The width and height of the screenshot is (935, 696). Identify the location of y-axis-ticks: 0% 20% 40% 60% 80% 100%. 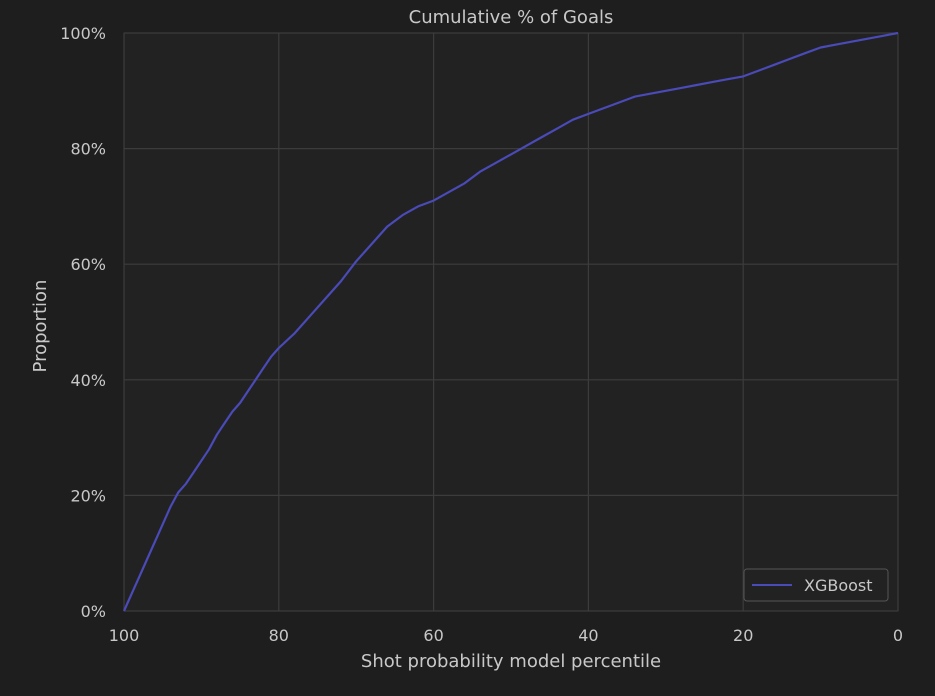
(83, 322).